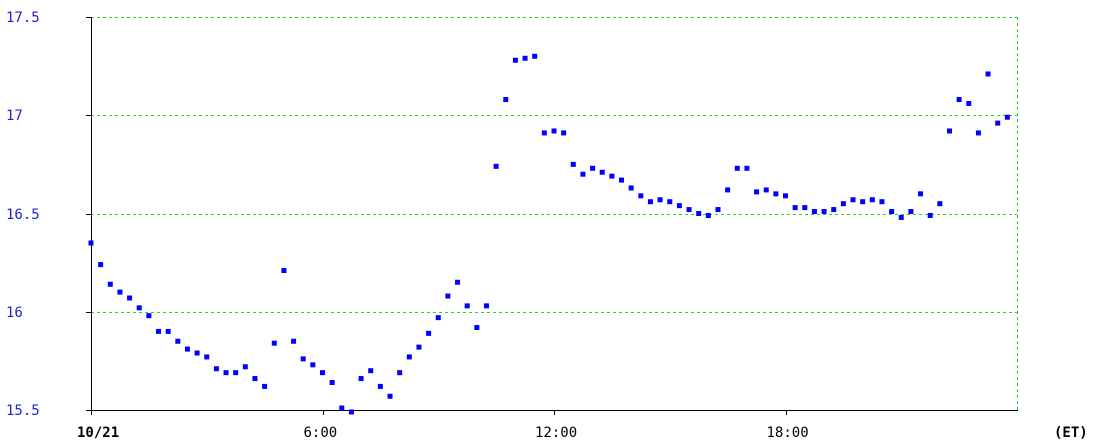 This screenshot has width=1099, height=446. I want to click on y-tick-label: 15.5, so click(23, 411).